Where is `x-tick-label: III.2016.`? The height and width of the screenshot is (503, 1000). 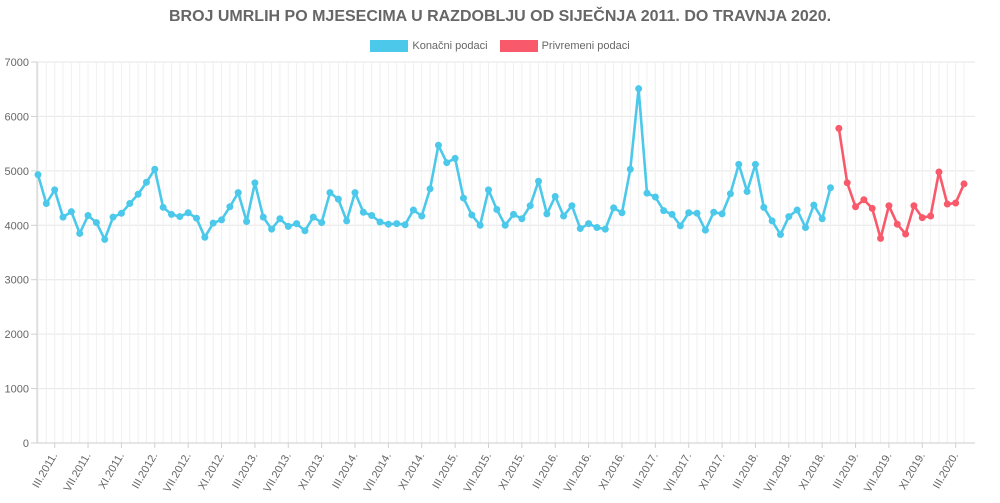
x-tick-label: III.2016. is located at coordinates (546, 471).